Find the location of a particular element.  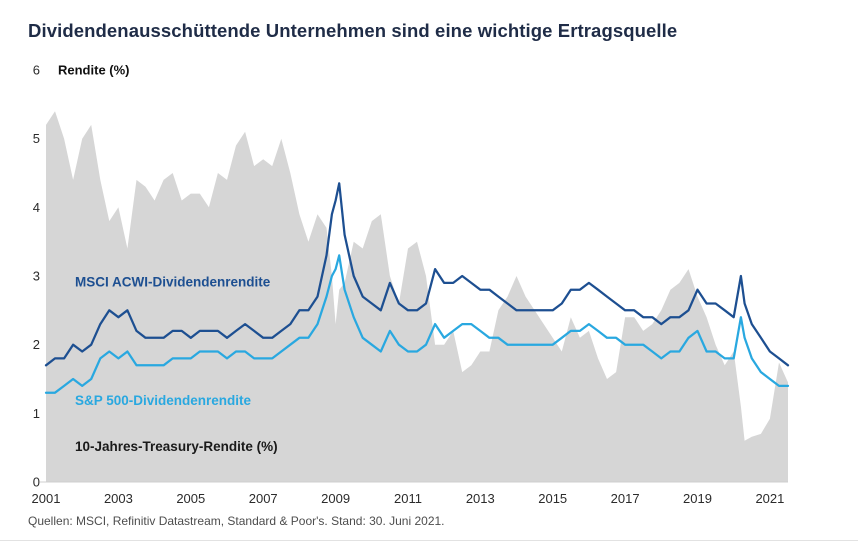

x-tick-label: 2005 is located at coordinates (190, 498).